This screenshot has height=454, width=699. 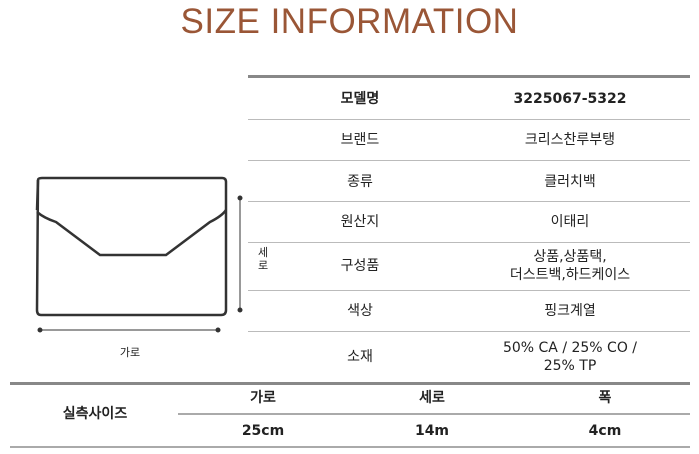 I want to click on spec-label: 구성품, so click(x=360, y=266).